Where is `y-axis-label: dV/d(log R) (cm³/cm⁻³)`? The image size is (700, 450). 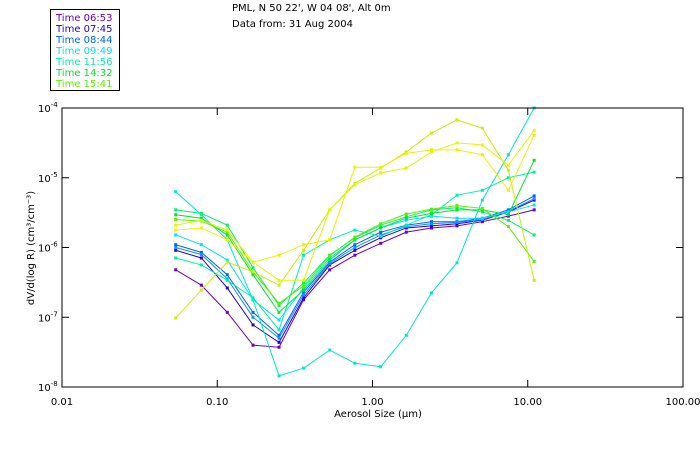
y-axis-label: dV/d(log R) (cm³/cm⁻³) is located at coordinates (31, 248).